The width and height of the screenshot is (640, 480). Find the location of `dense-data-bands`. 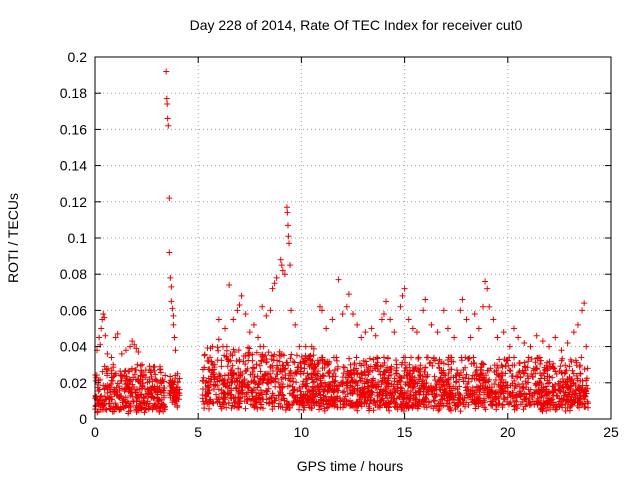

dense-data-bands is located at coordinates (342, 380).